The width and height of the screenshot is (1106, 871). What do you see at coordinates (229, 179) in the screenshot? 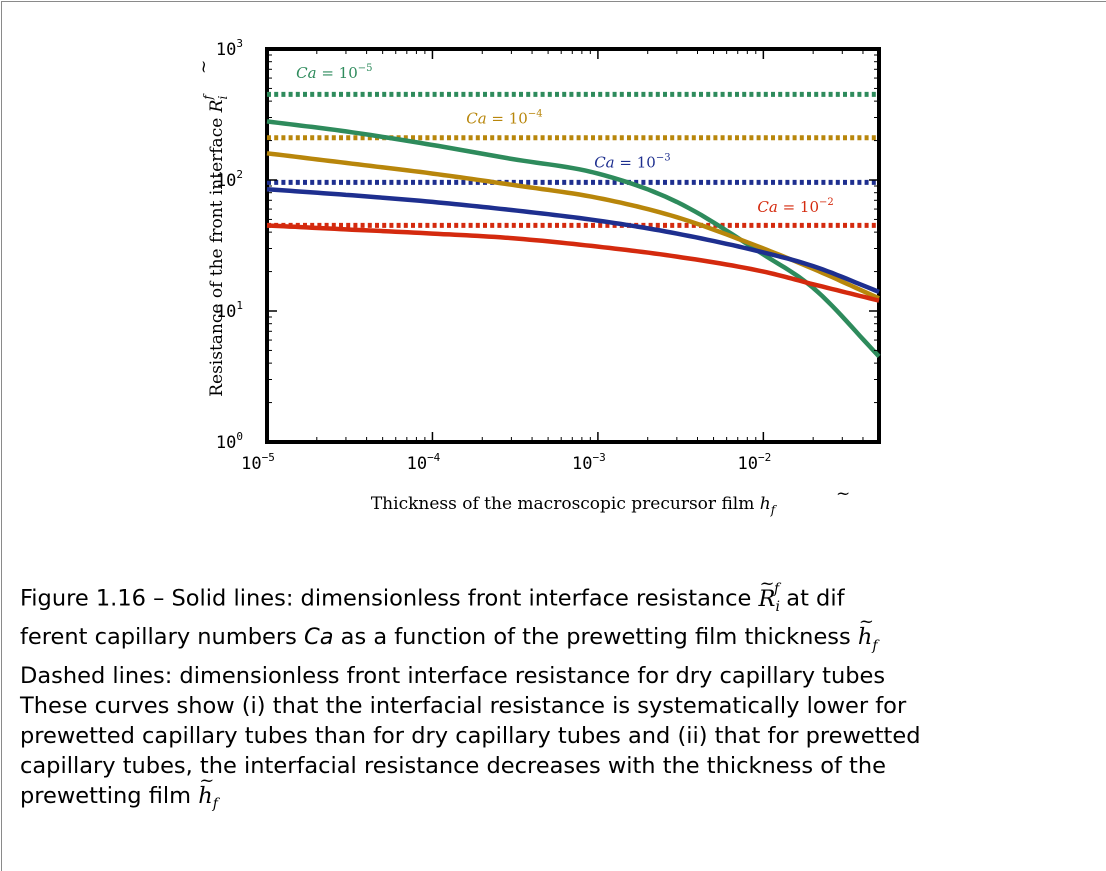
I see `y-tick-label: 10²` at bounding box center [229, 179].